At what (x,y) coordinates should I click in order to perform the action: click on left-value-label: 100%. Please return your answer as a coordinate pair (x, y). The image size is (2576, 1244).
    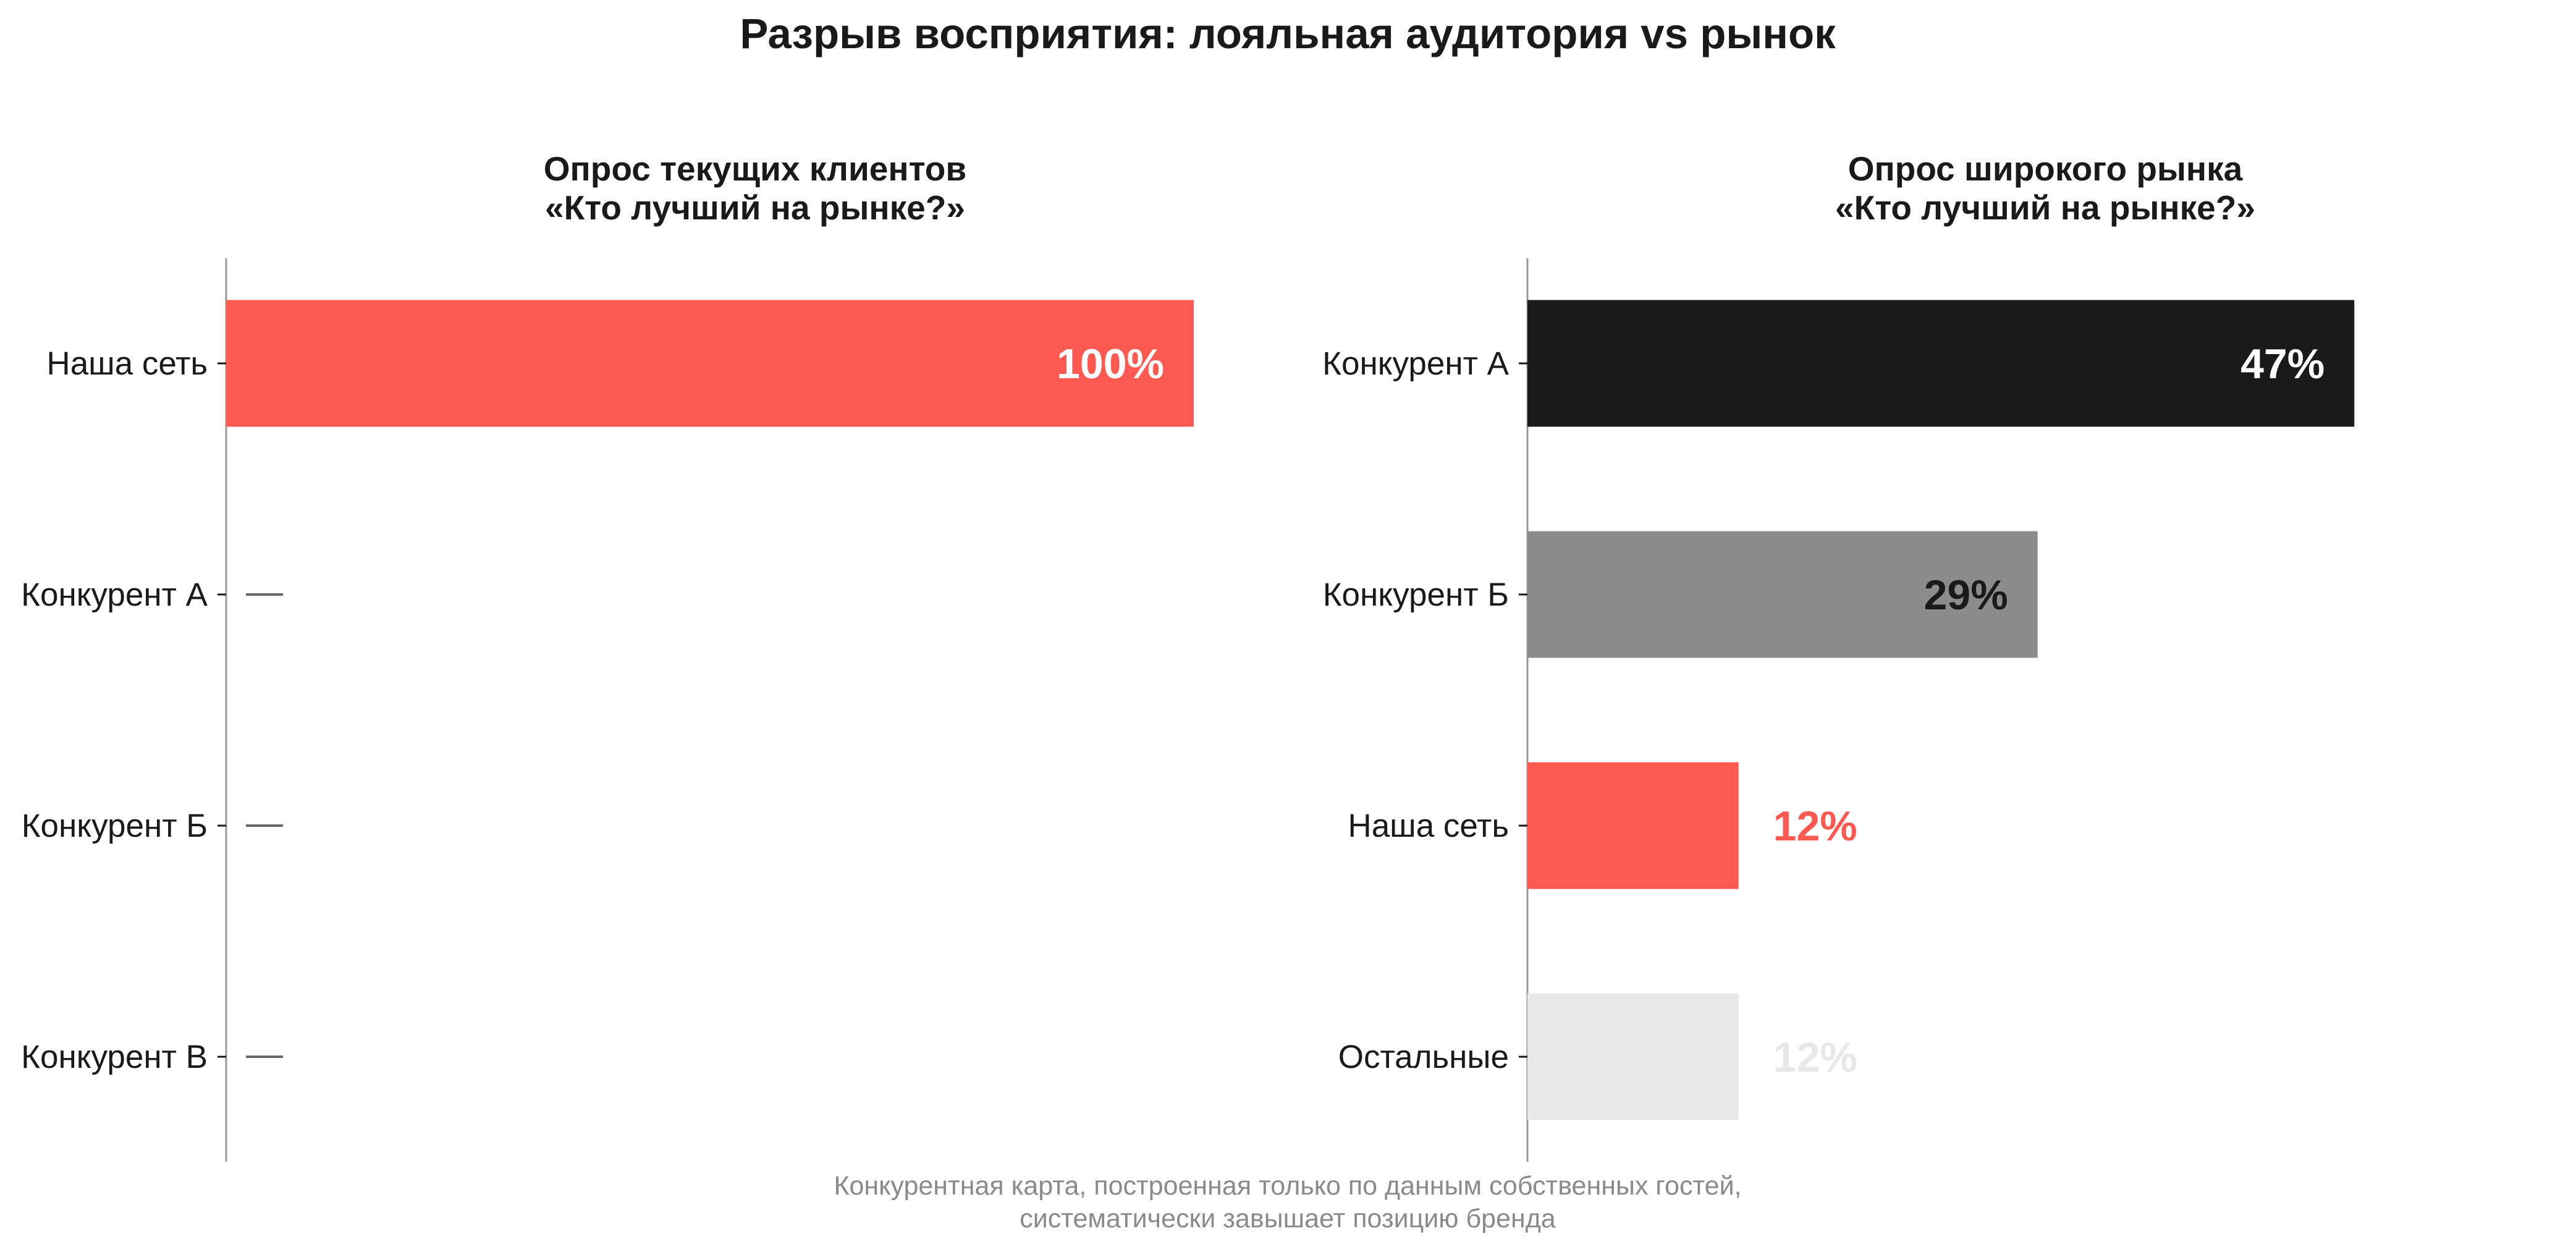
    Looking at the image, I should click on (1110, 364).